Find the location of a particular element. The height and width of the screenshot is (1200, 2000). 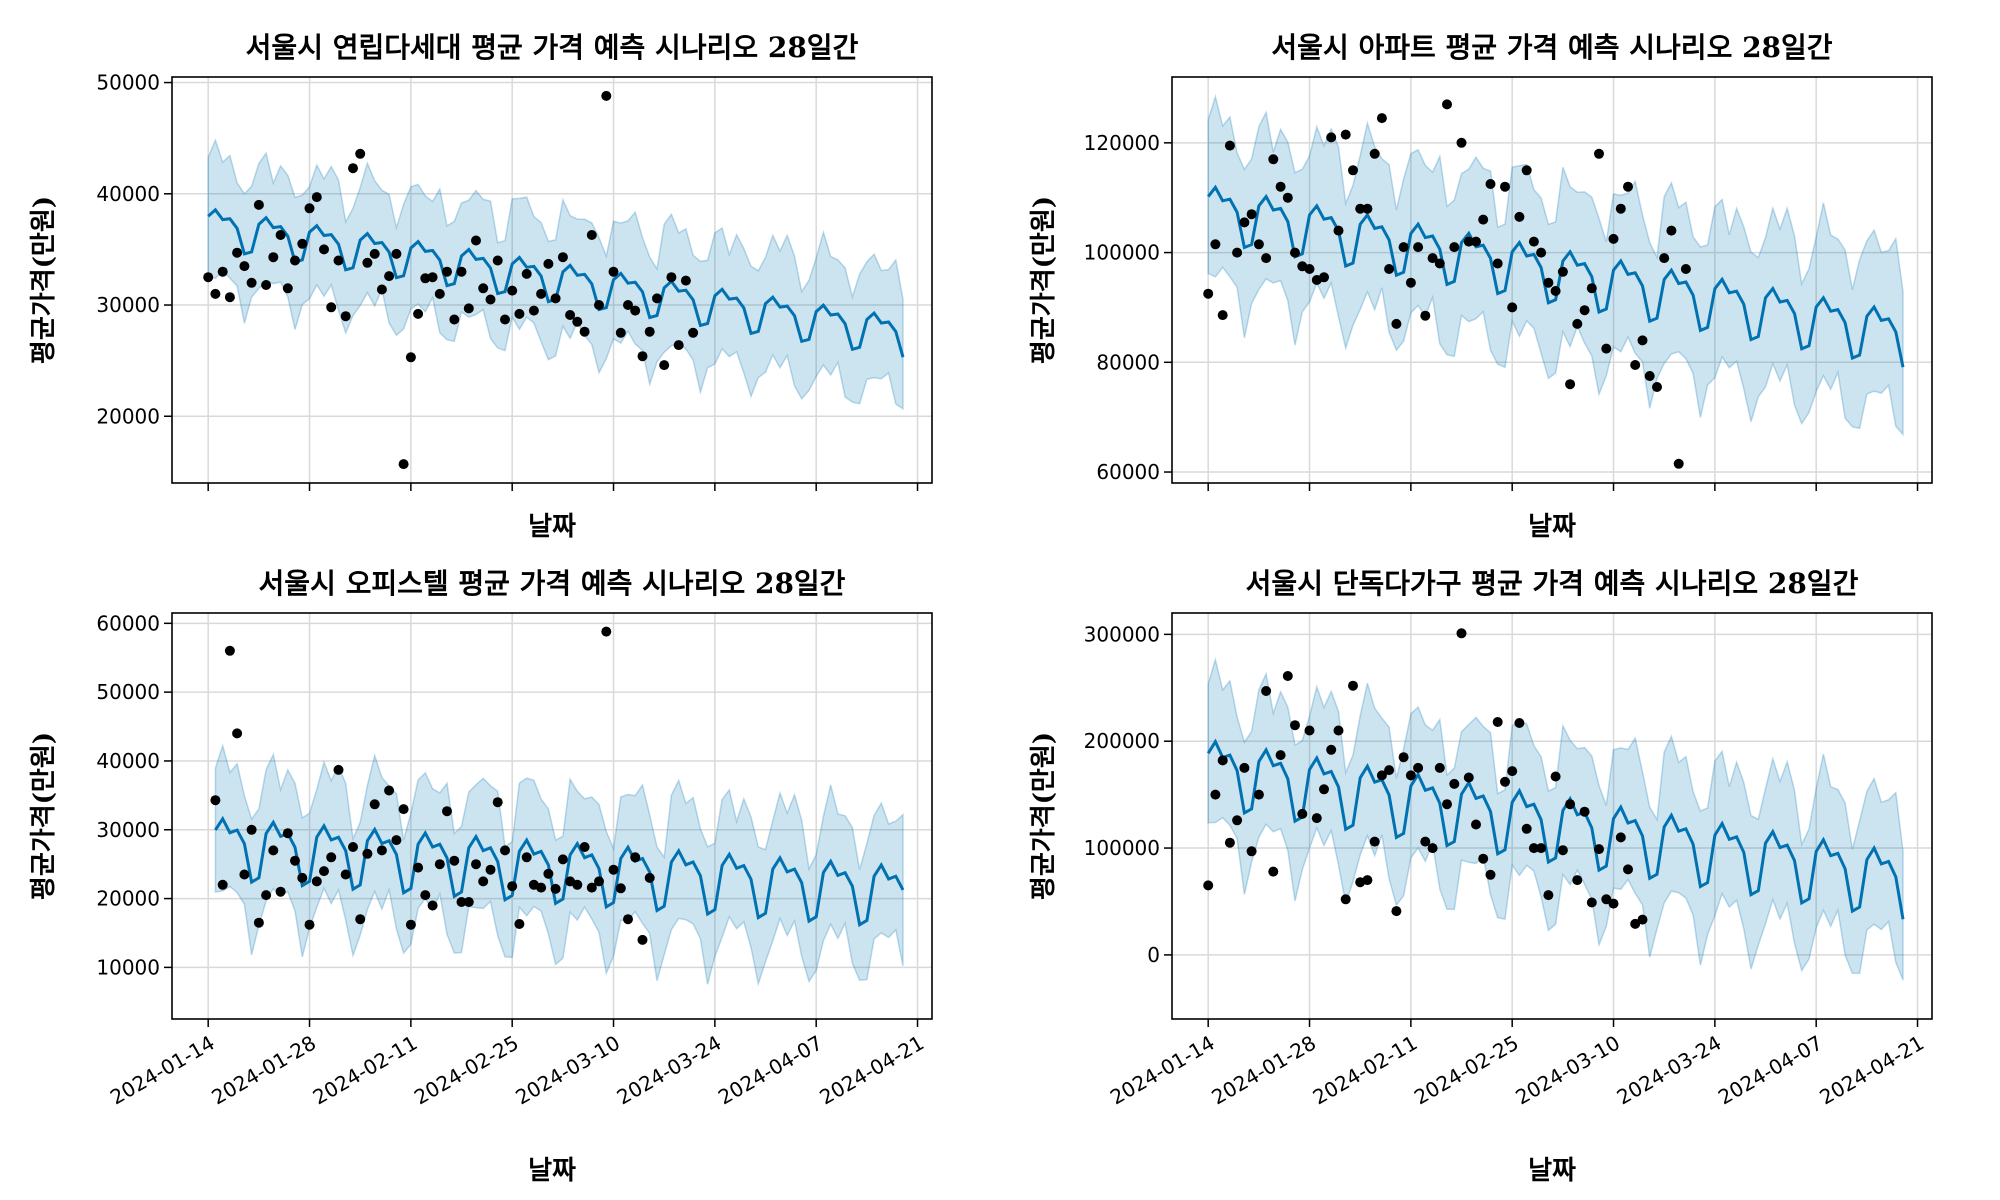

y-tick-label: 20000 is located at coordinates (128, 416).